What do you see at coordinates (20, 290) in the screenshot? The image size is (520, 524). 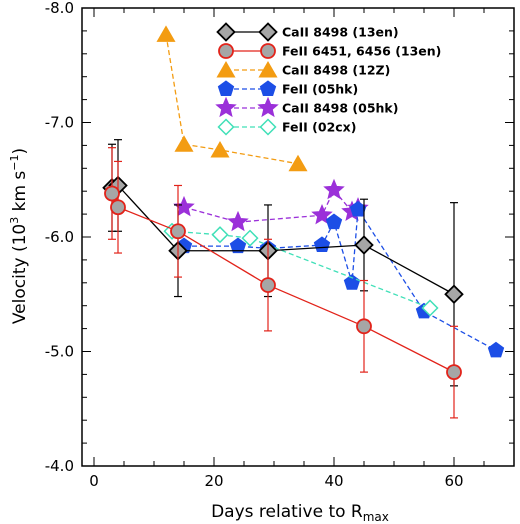 I see `y-axis-title-main: Velocity` at bounding box center [20, 290].